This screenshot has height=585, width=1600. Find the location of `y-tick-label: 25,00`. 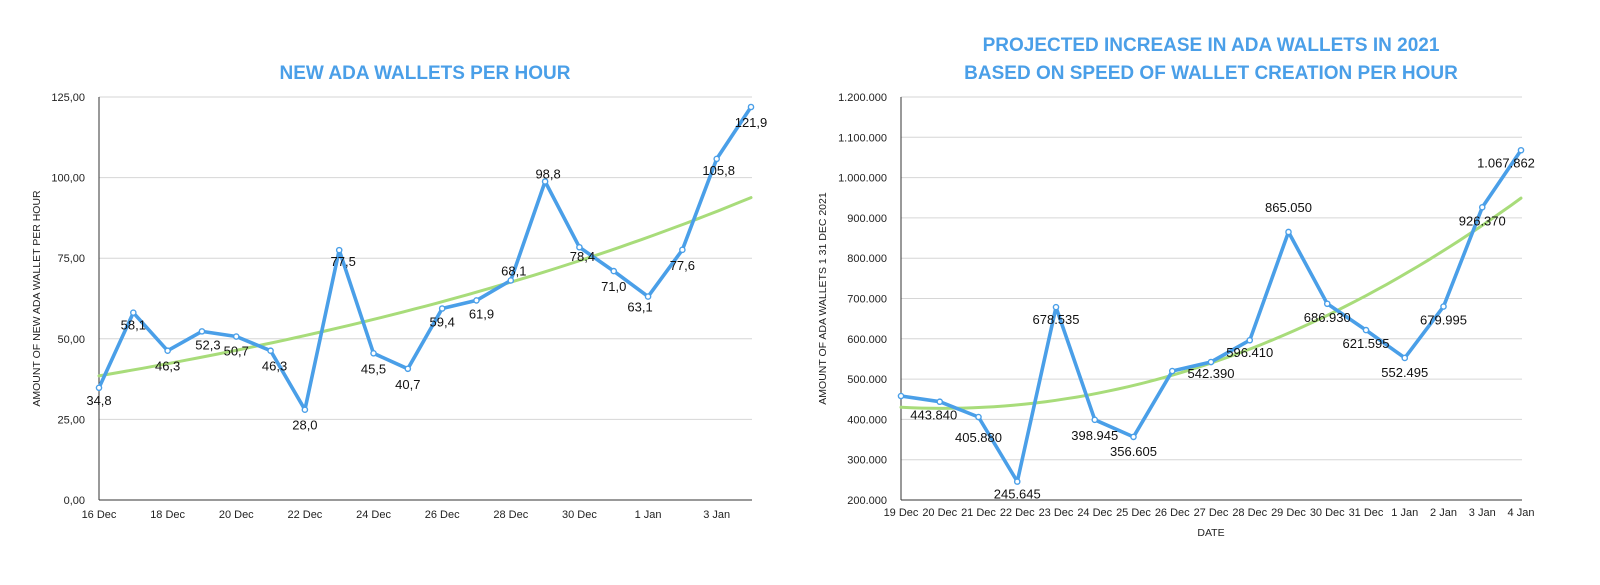

y-tick-label: 25,00 is located at coordinates (71, 420).